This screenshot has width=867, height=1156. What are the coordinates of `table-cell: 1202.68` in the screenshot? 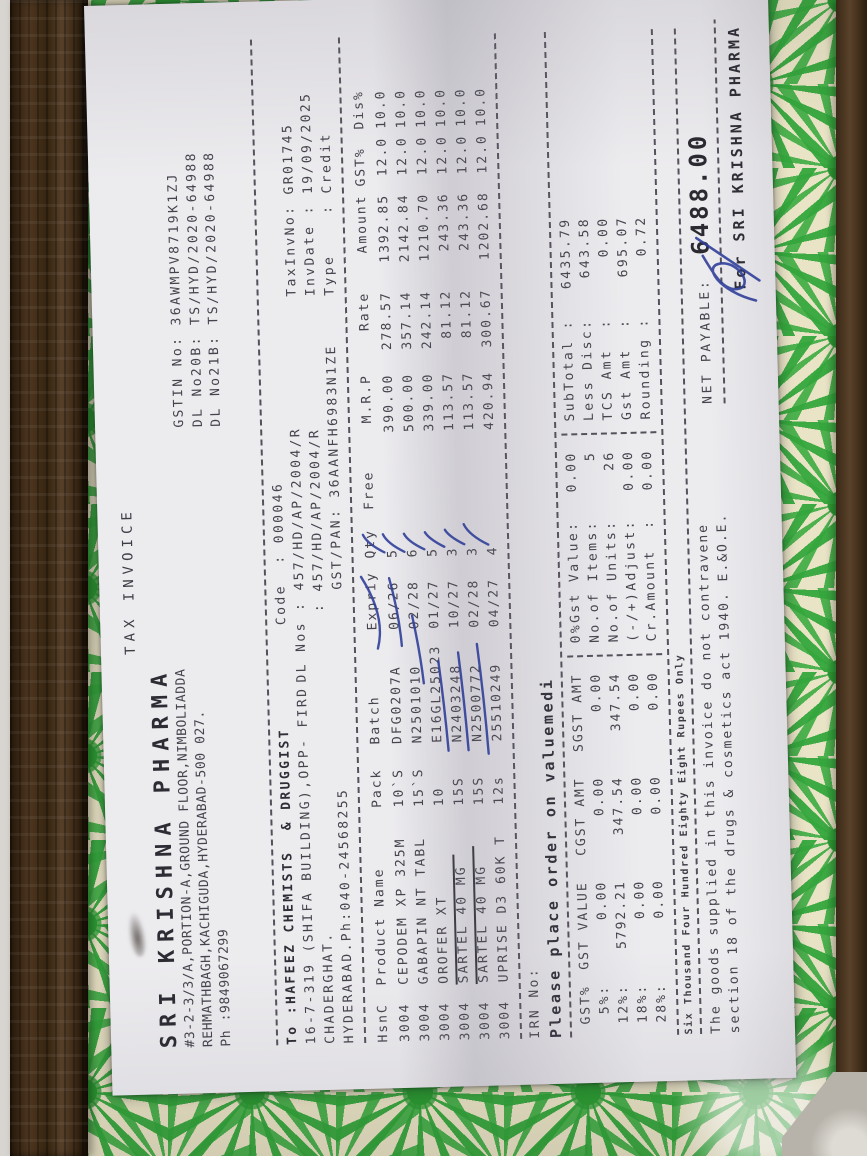 It's located at (484, 226).